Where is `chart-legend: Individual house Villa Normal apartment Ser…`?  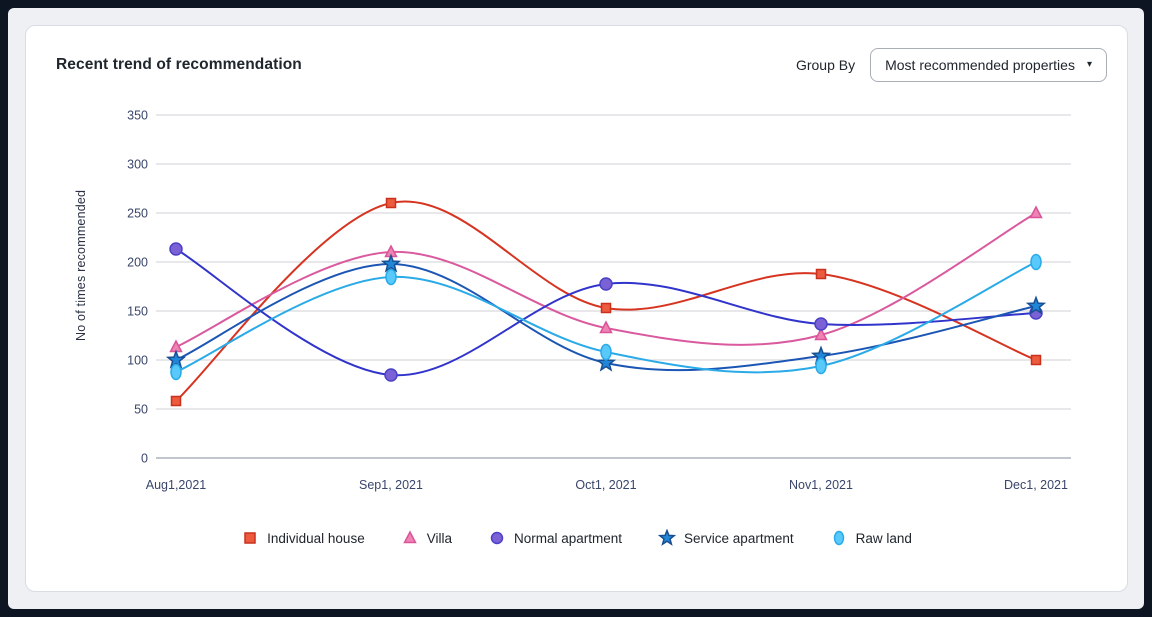
chart-legend: Individual house Villa Normal apartment Ser… is located at coordinates (576, 538).